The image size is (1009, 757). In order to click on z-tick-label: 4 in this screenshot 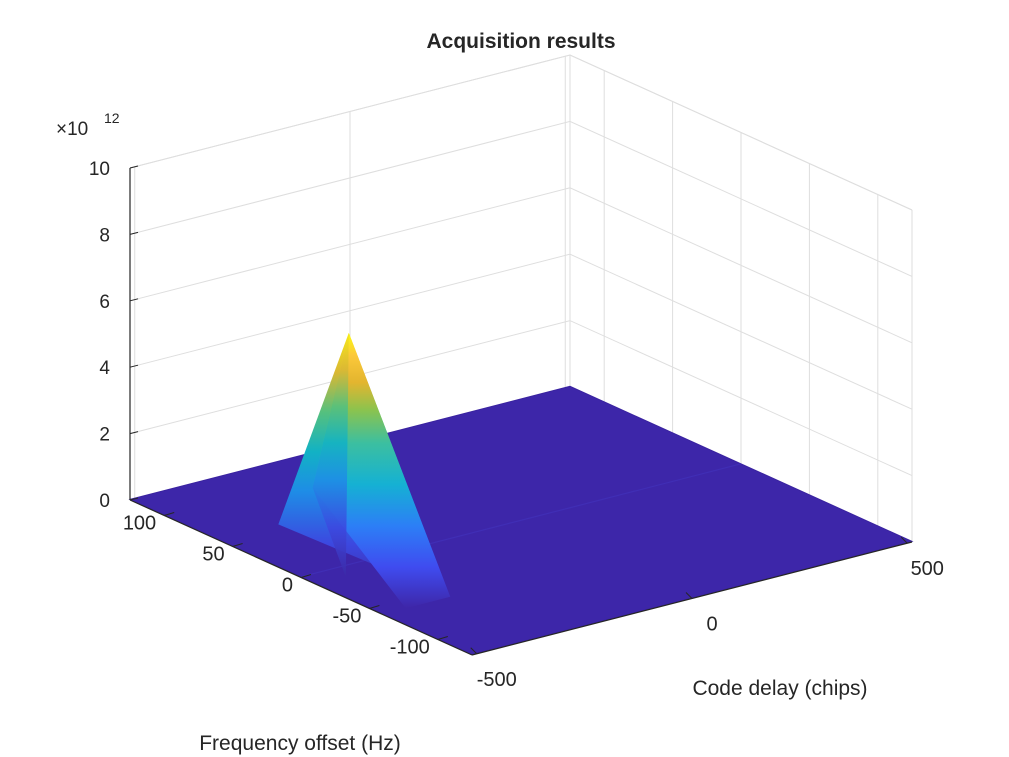, I will do `click(104, 368)`.